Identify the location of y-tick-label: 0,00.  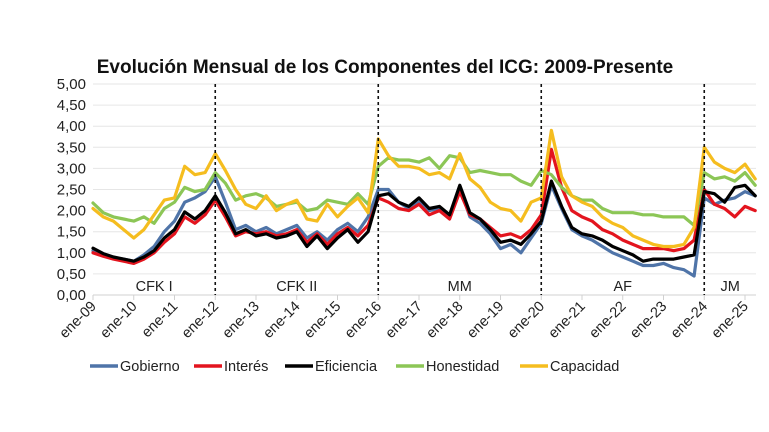
(71, 295).